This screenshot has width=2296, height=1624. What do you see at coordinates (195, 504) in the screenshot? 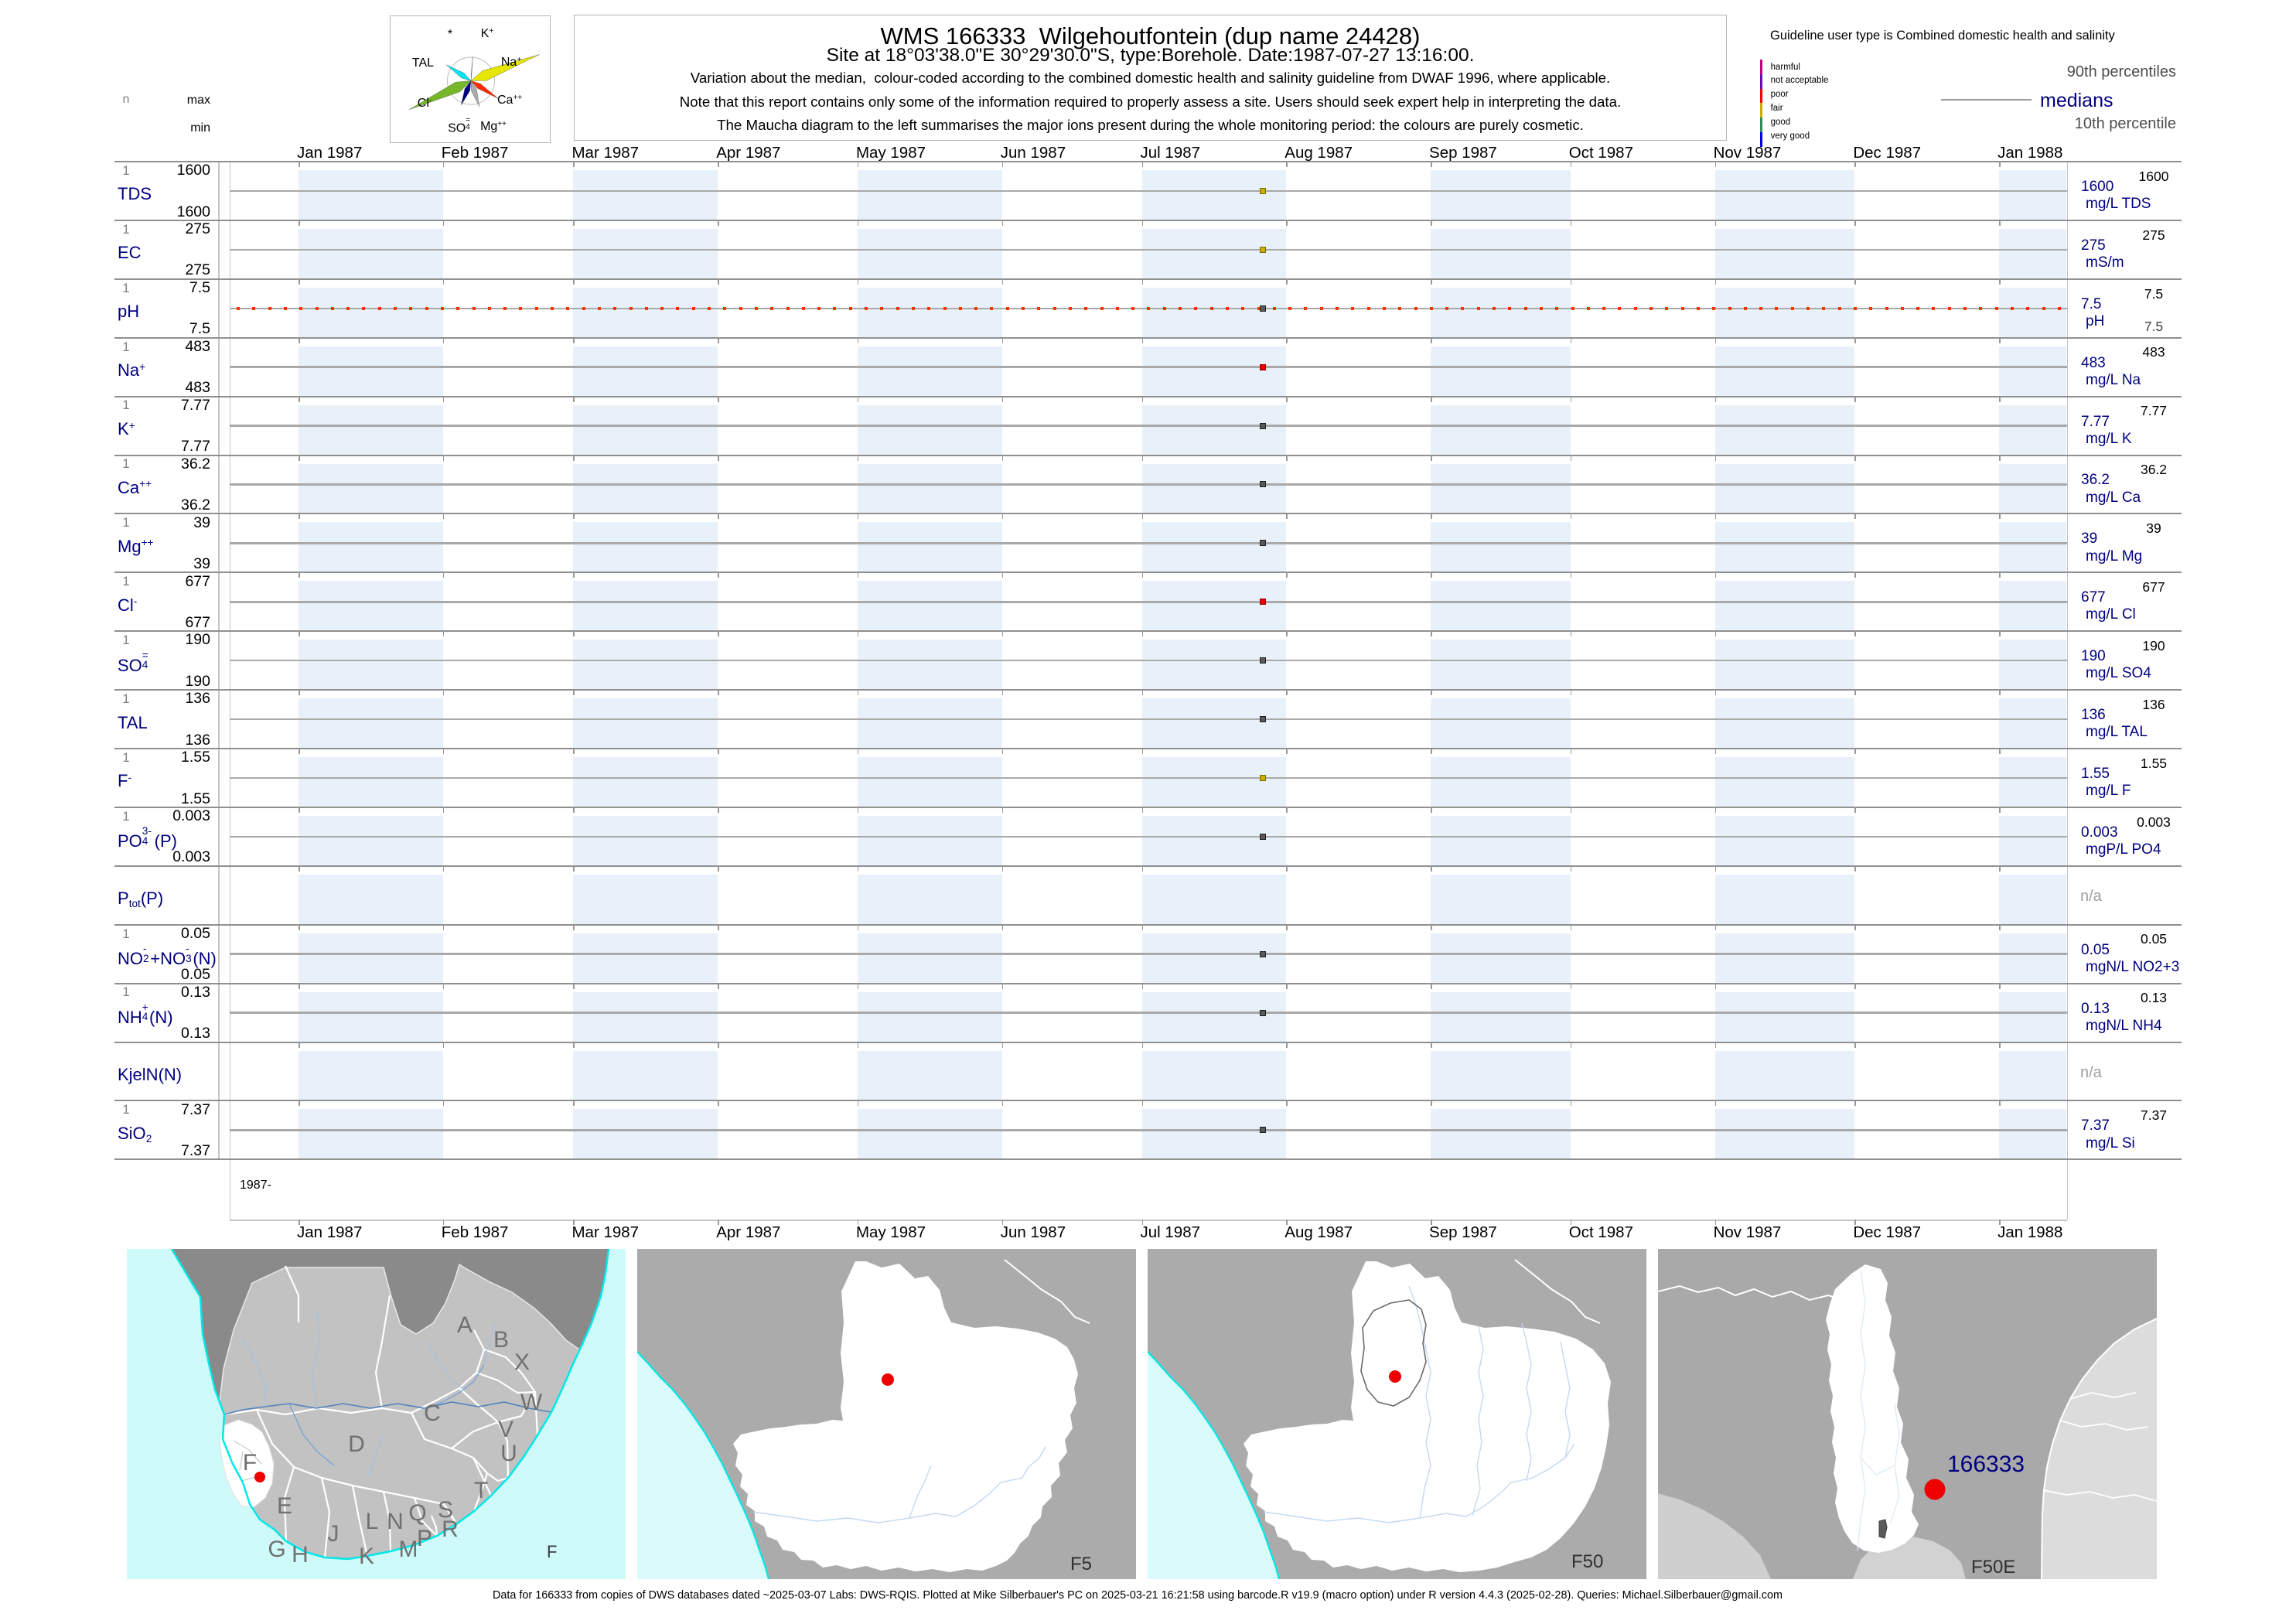
I see `row-min-value: 36.2` at bounding box center [195, 504].